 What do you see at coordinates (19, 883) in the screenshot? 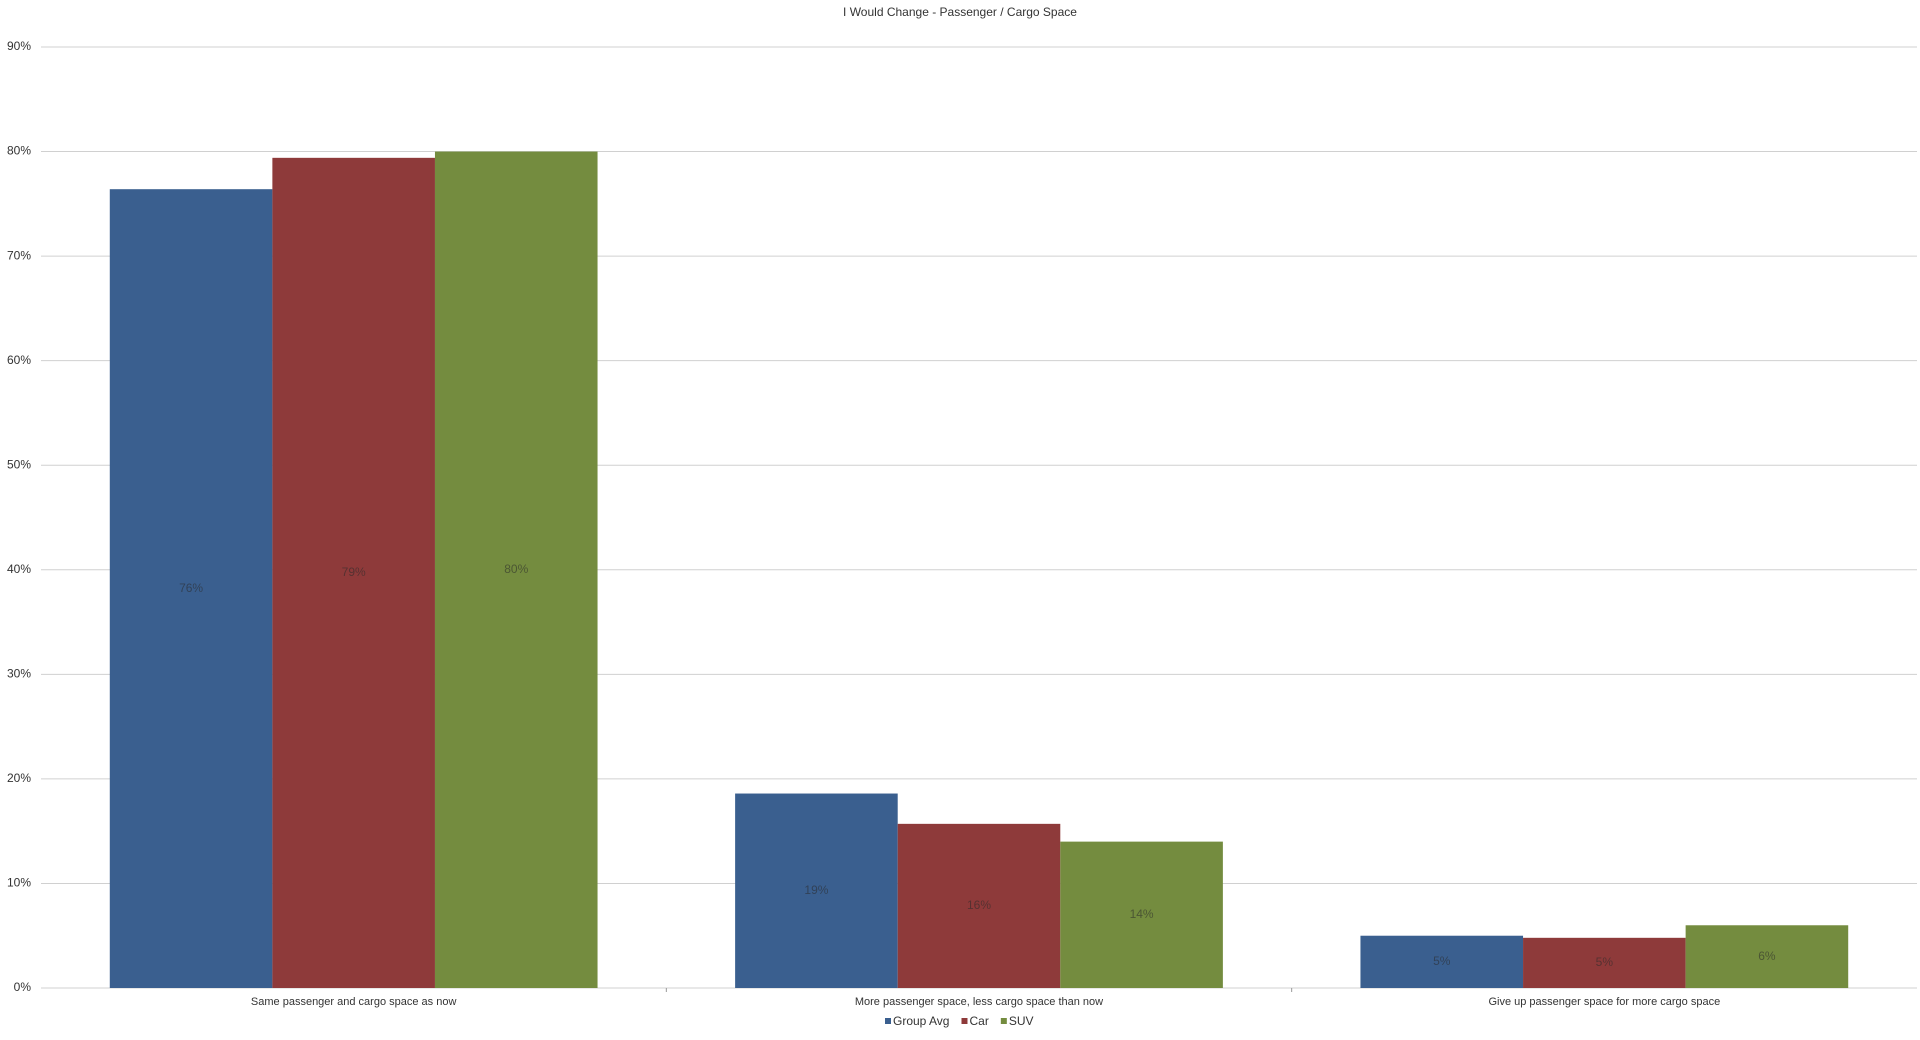
I see `y-tick-label: 10%` at bounding box center [19, 883].